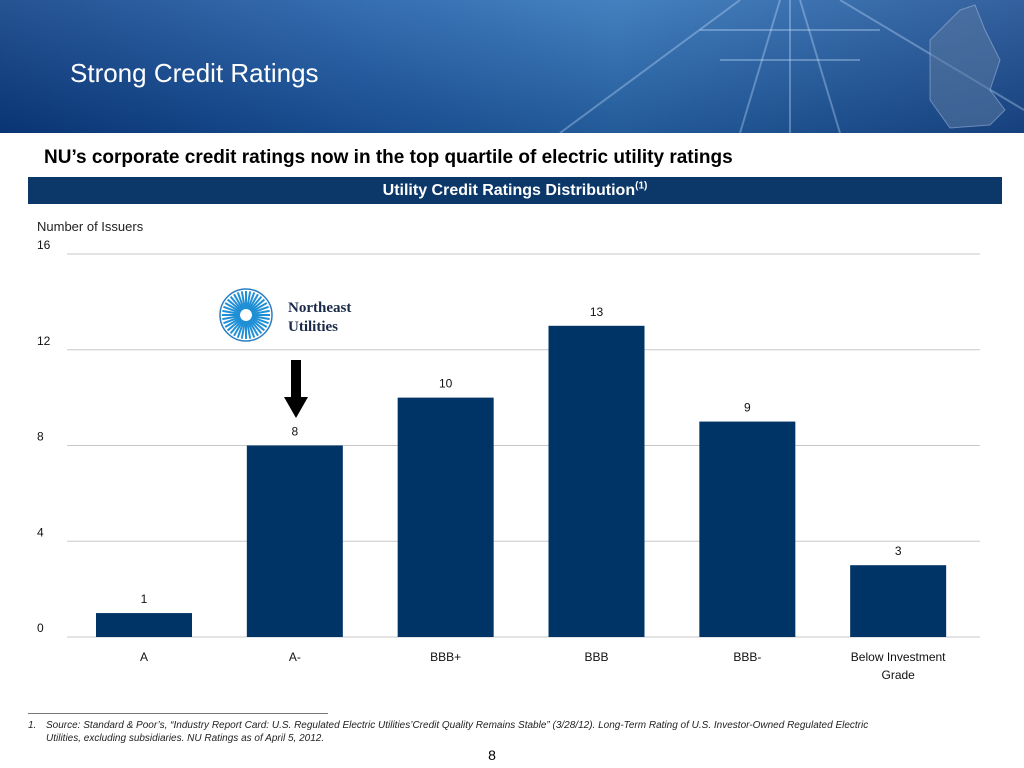 This screenshot has height=768, width=1024. Describe the element at coordinates (178, 713) in the screenshot. I see `footnote-divider` at that location.